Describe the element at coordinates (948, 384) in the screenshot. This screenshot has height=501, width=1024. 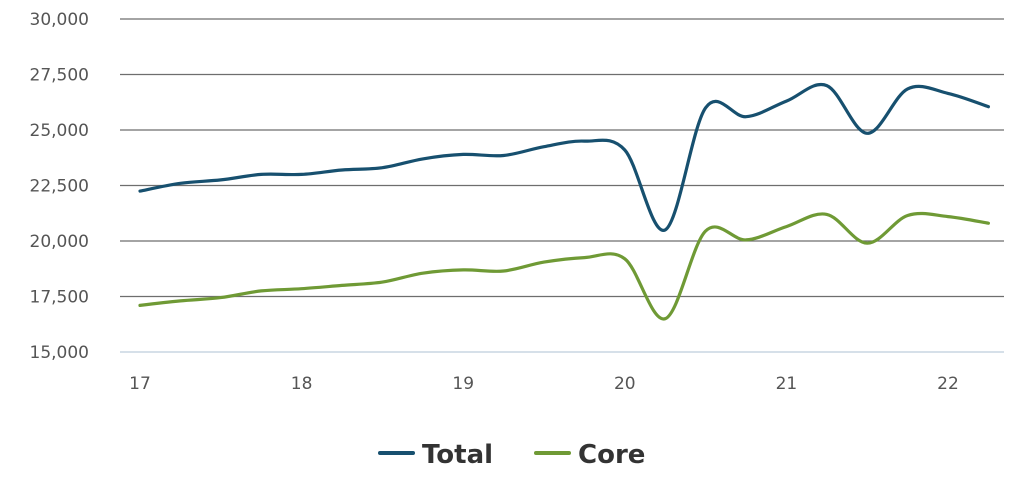
I see `x-tick-label: 22` at that location.